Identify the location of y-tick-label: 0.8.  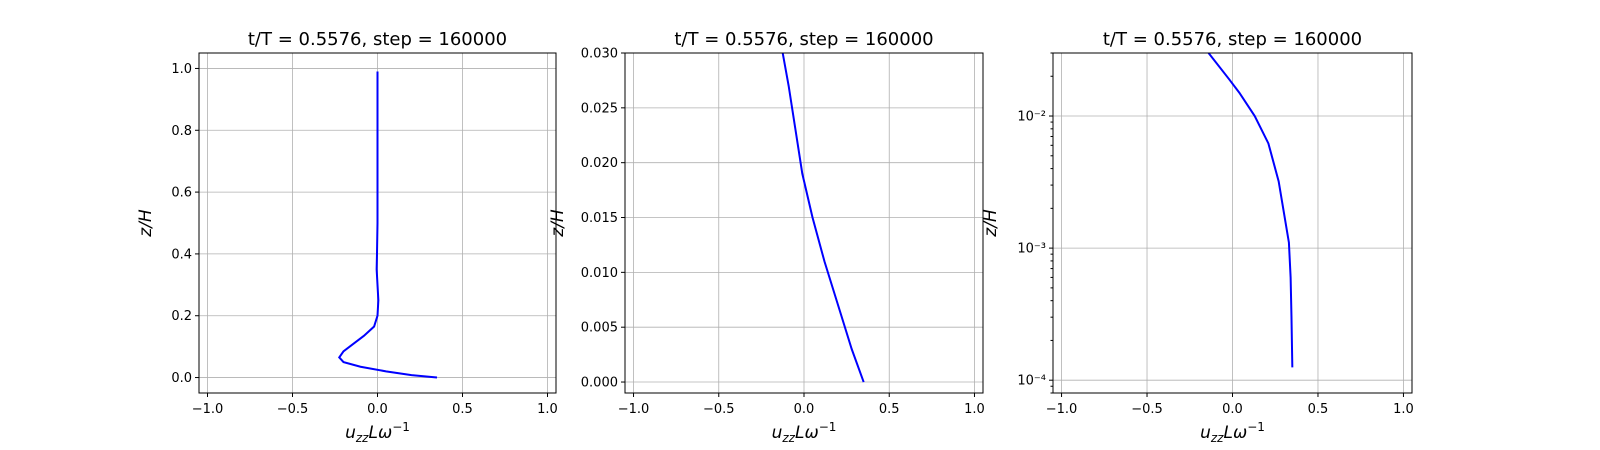
(181, 131).